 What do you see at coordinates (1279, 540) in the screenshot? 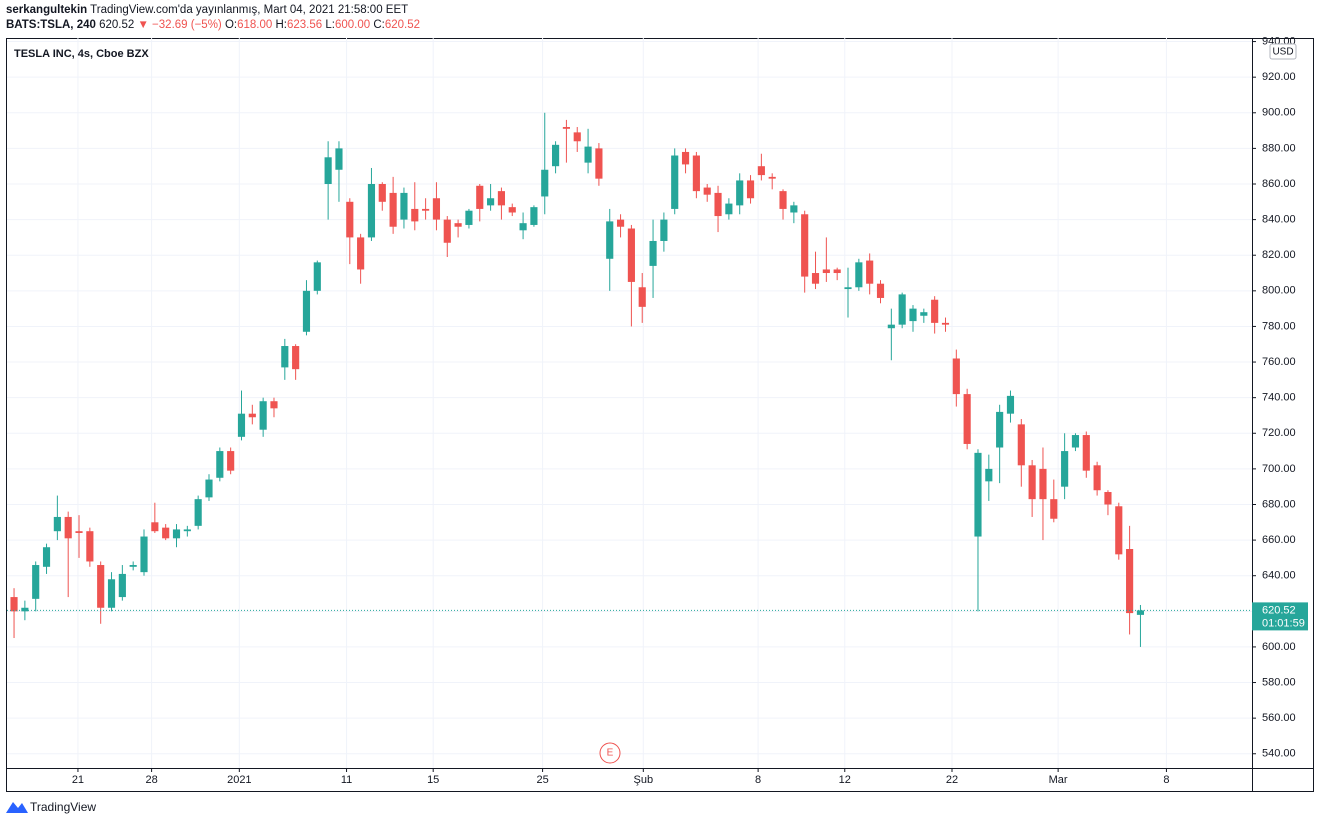
I see `y-tick-label: 660.00` at bounding box center [1279, 540].